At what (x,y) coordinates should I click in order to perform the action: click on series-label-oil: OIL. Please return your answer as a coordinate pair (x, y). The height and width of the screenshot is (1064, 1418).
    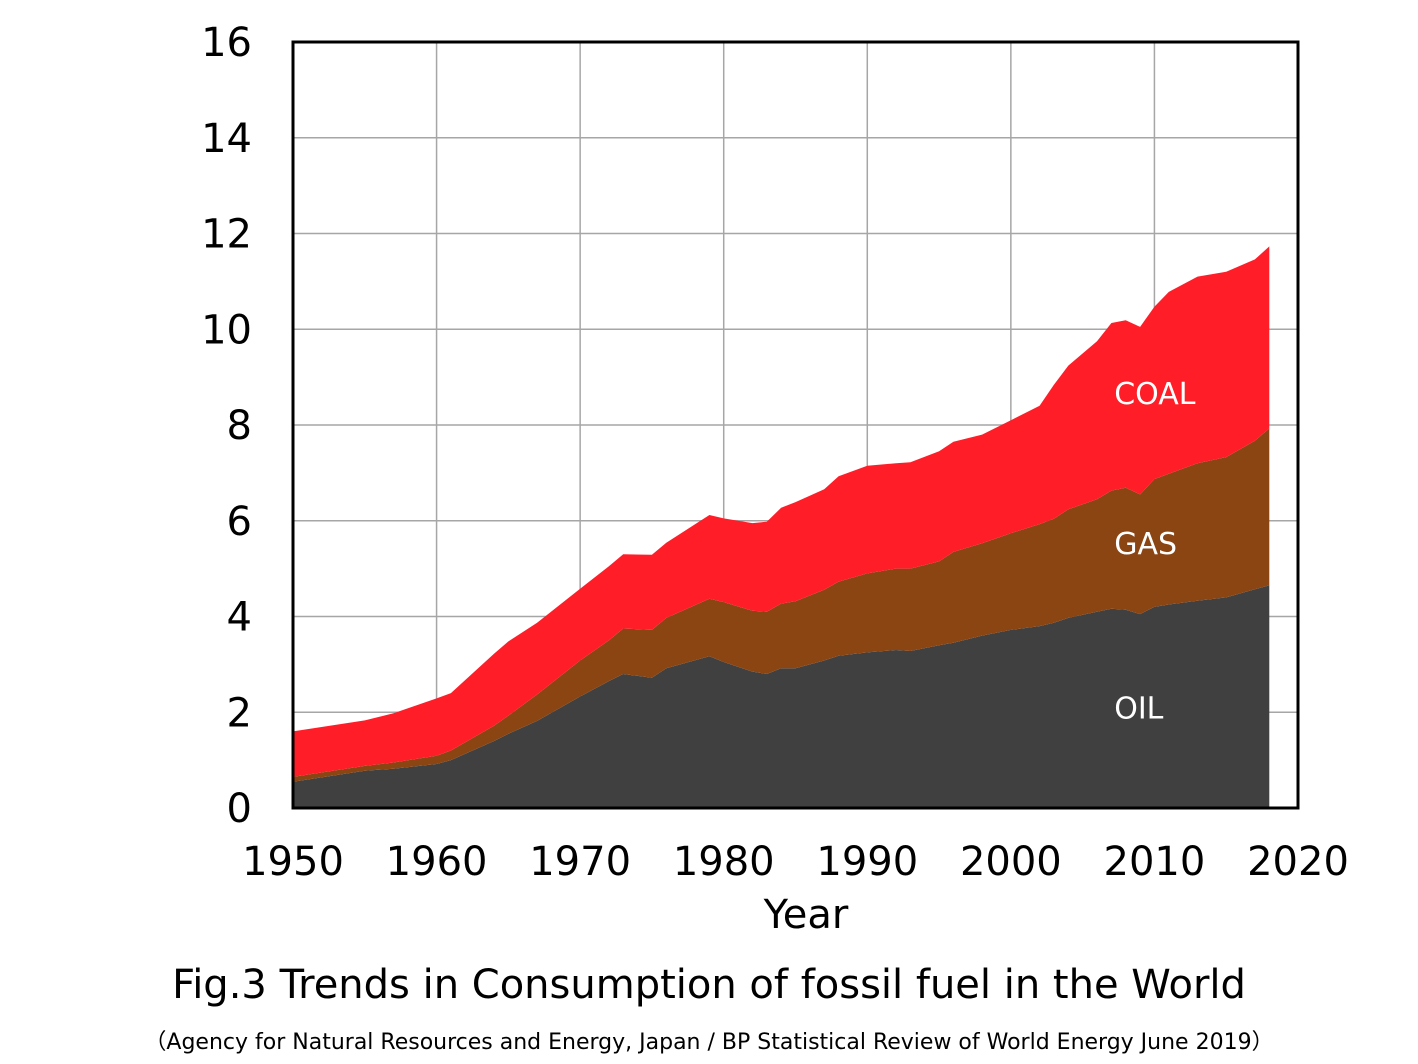
    Looking at the image, I should click on (1138, 708).